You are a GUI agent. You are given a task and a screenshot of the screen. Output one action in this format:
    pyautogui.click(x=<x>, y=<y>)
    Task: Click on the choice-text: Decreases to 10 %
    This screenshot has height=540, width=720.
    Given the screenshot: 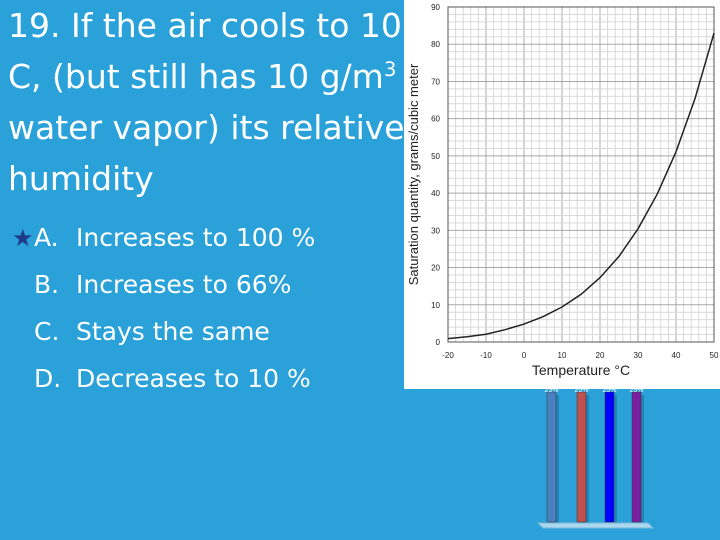 What is the action you would take?
    pyautogui.click(x=193, y=378)
    